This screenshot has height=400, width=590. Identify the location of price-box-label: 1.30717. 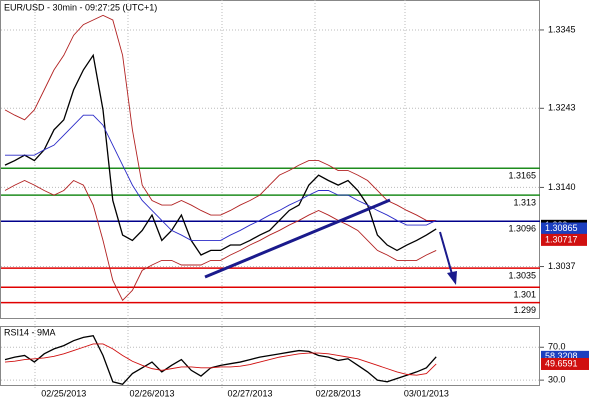
(561, 239).